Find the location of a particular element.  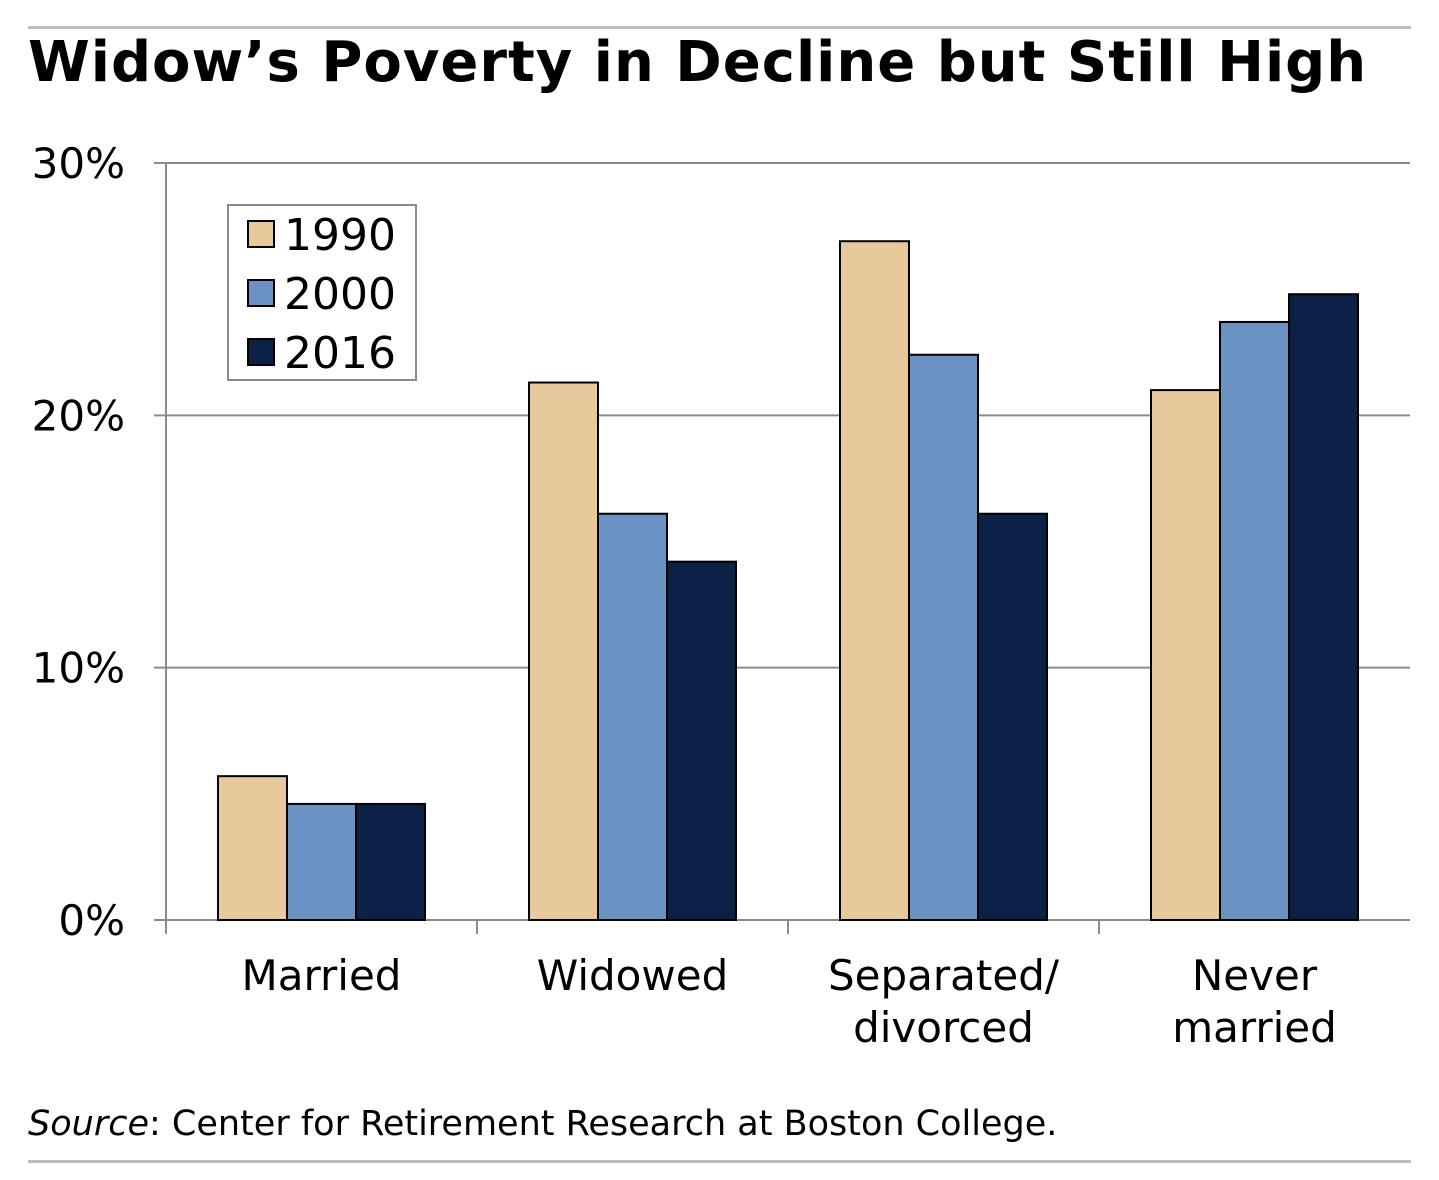

source-label: Source is located at coordinates (88, 1124).